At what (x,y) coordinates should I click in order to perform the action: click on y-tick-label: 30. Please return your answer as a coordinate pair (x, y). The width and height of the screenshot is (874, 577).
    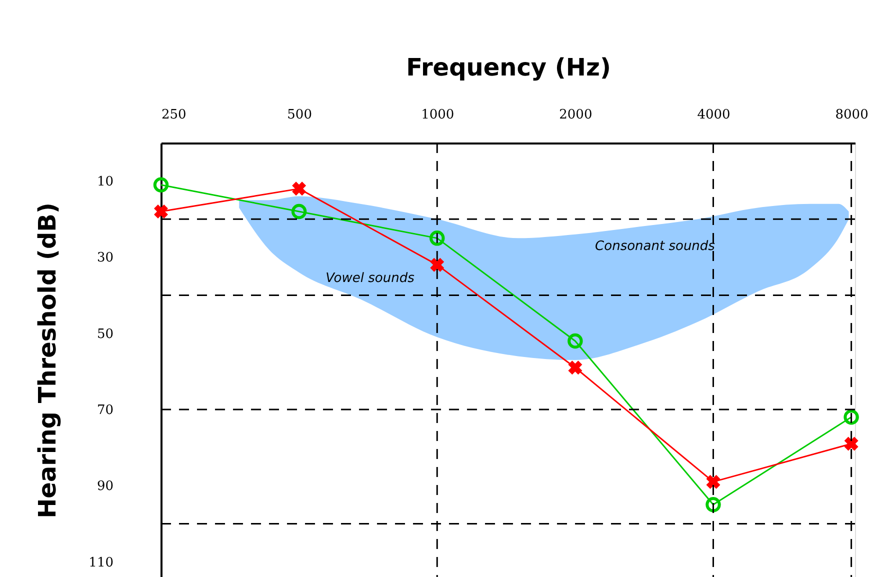
    Looking at the image, I should click on (105, 258).